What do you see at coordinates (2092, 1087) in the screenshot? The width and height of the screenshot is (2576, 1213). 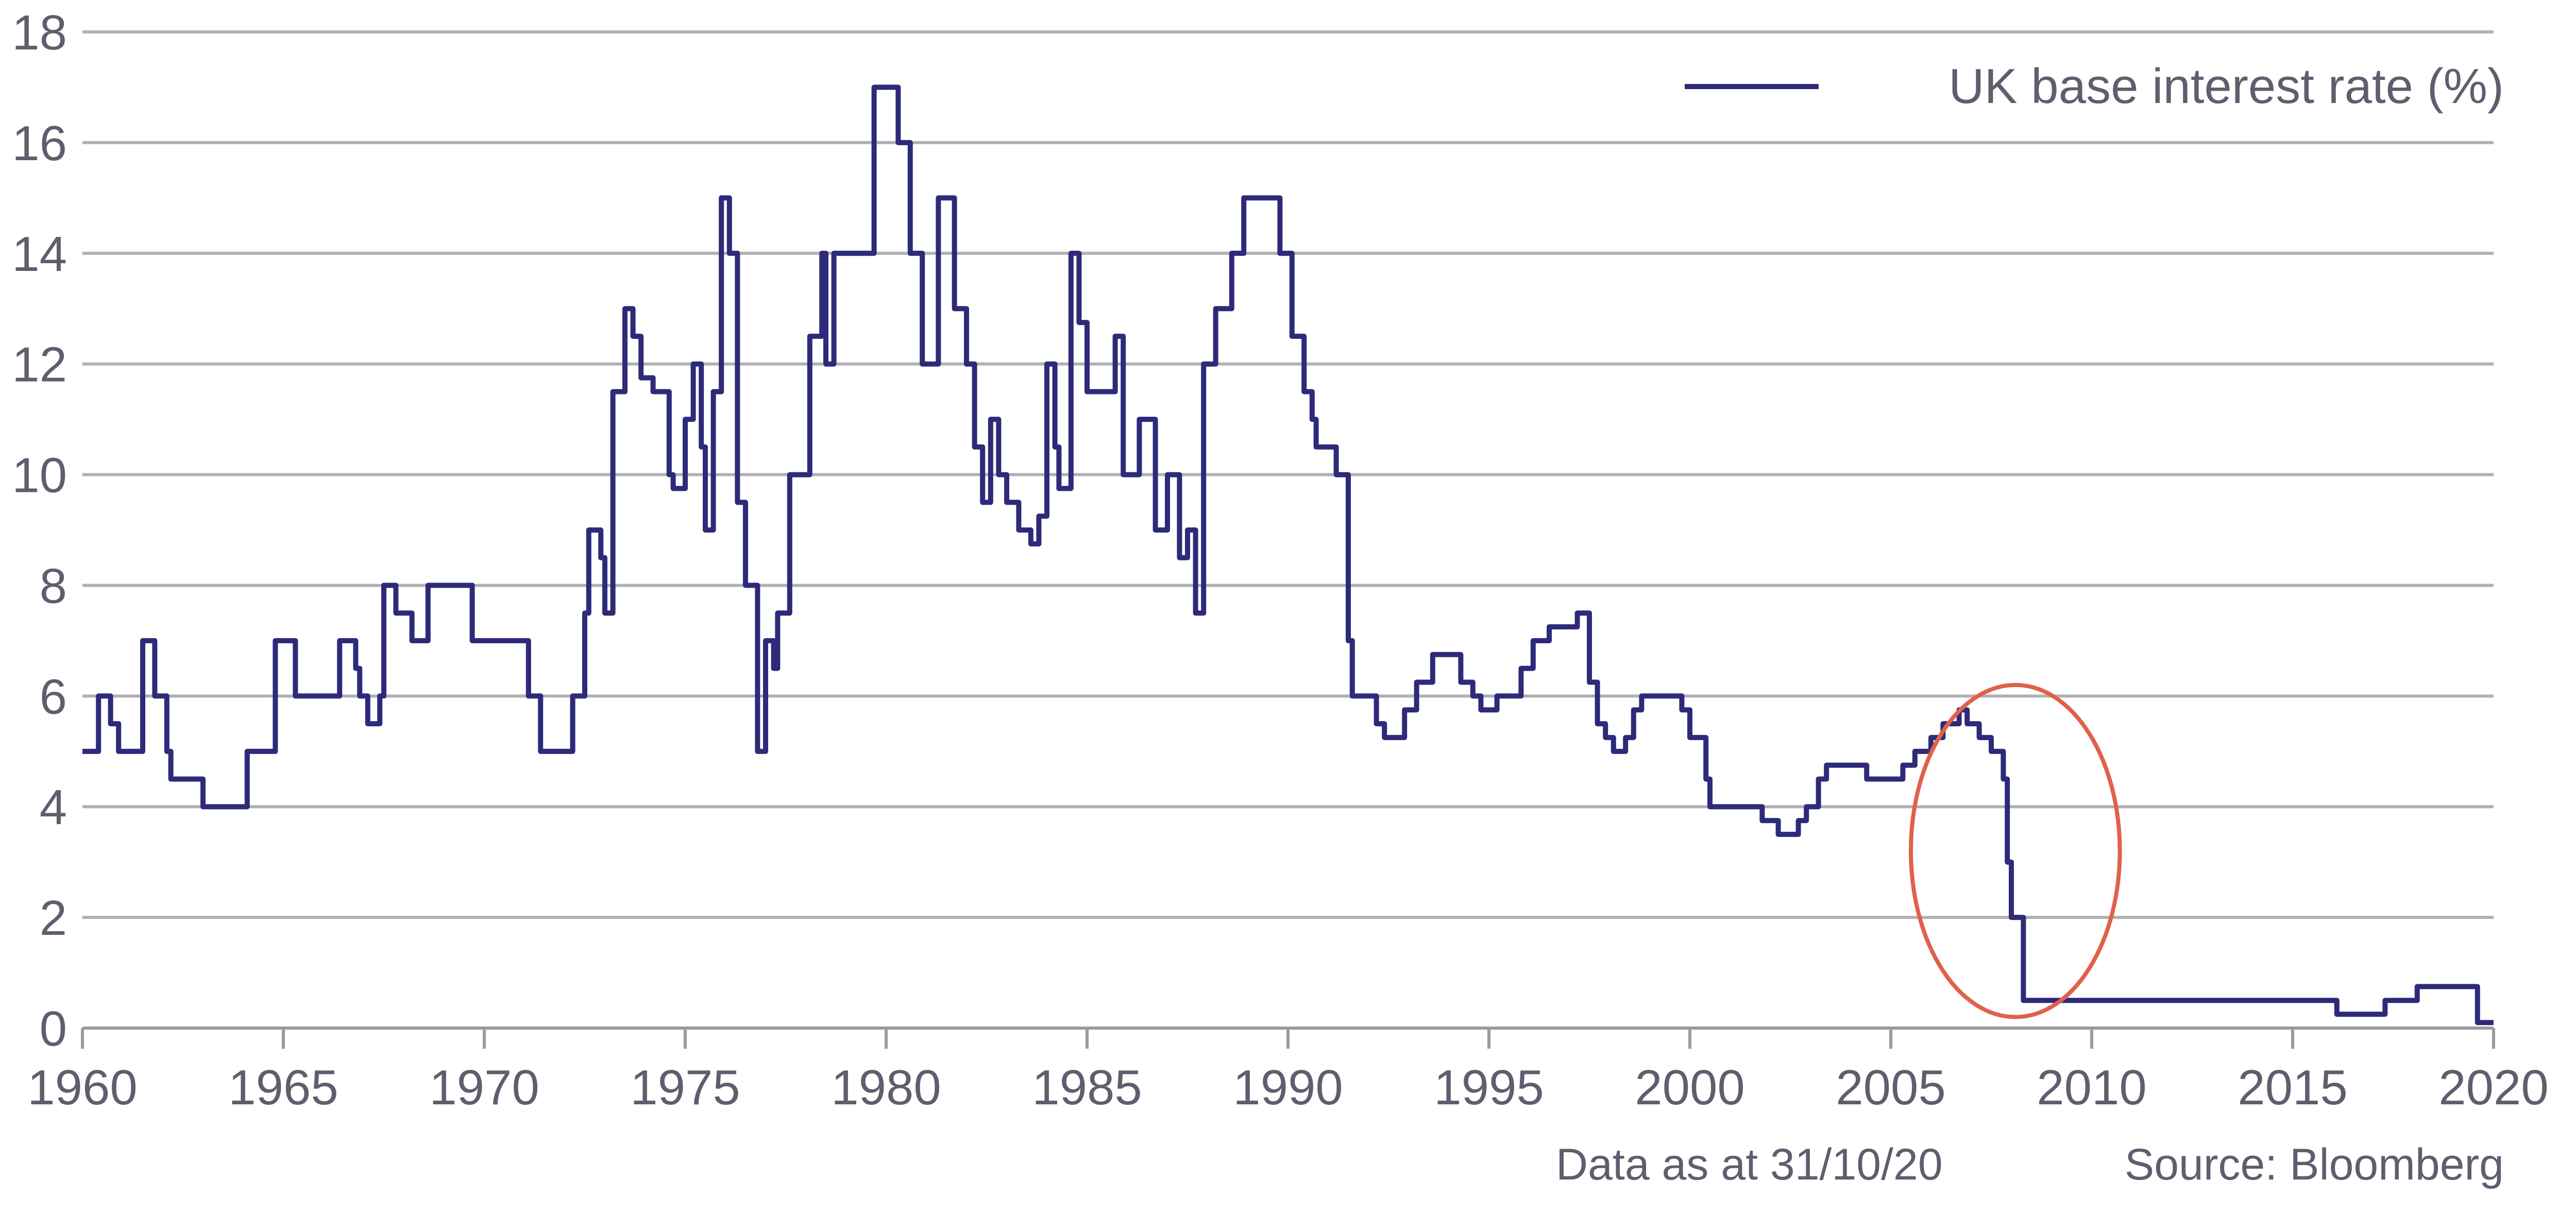 I see `x-tick-label: 2010` at bounding box center [2092, 1087].